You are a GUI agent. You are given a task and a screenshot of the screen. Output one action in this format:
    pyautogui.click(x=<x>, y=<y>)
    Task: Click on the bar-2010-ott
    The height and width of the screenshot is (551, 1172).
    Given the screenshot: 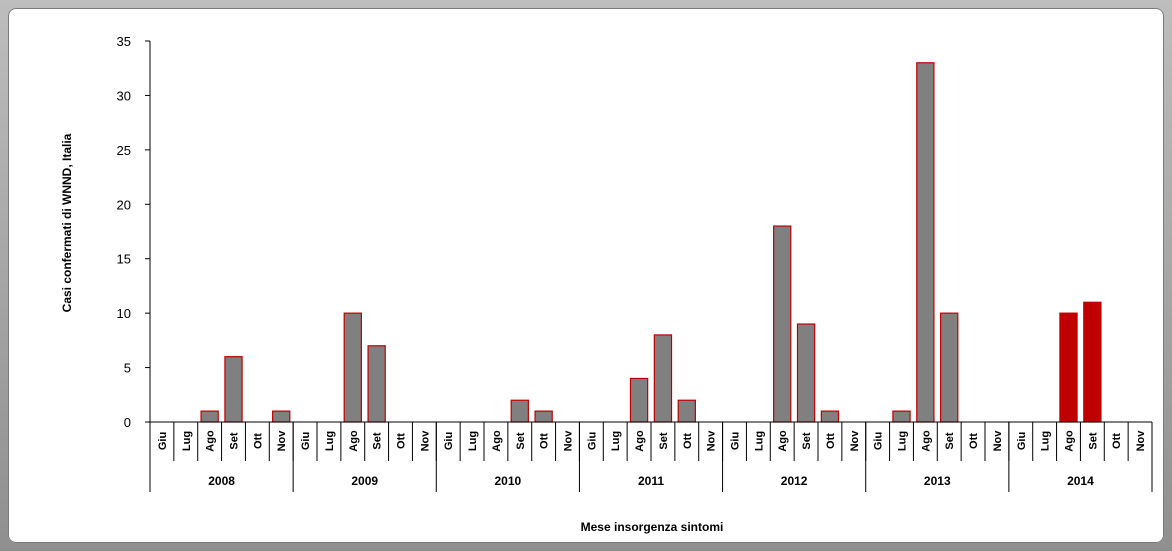 What is the action you would take?
    pyautogui.click(x=543, y=416)
    